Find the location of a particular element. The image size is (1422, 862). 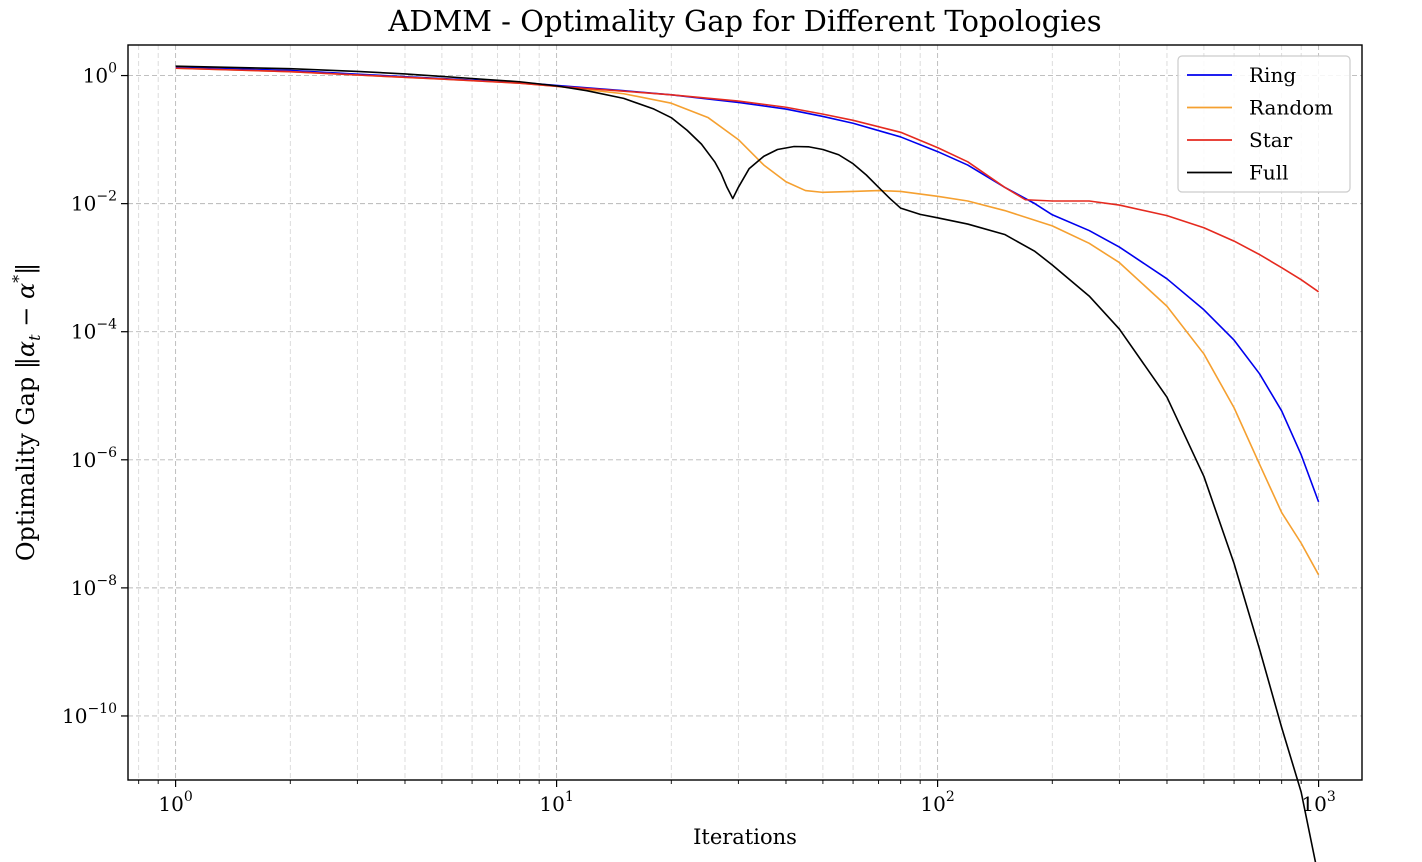

y-tick-label: 10⁻⁸ is located at coordinates (94, 586).